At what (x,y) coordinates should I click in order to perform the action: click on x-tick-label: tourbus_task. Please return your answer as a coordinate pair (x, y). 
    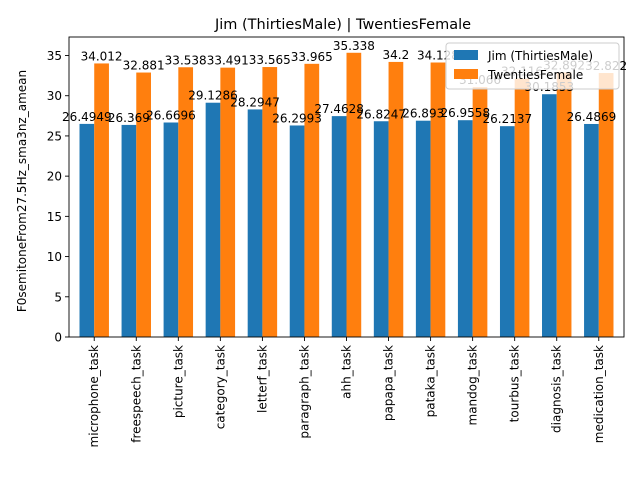
    Looking at the image, I should click on (515, 383).